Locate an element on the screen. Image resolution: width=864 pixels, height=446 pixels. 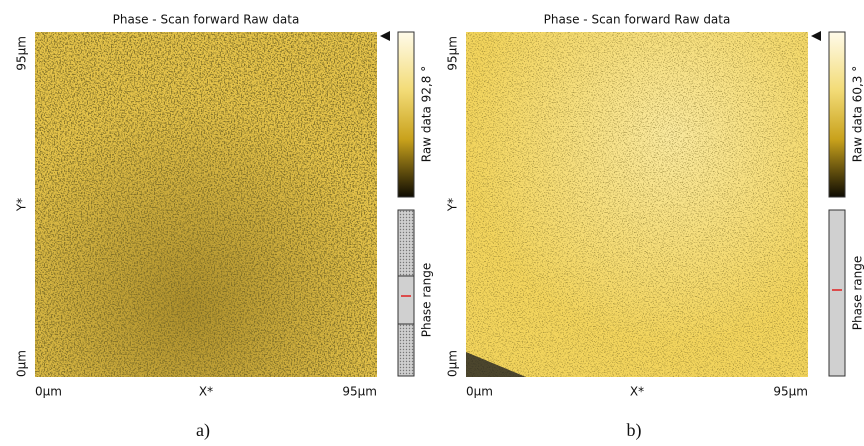
range-box is located at coordinates (837, 293).